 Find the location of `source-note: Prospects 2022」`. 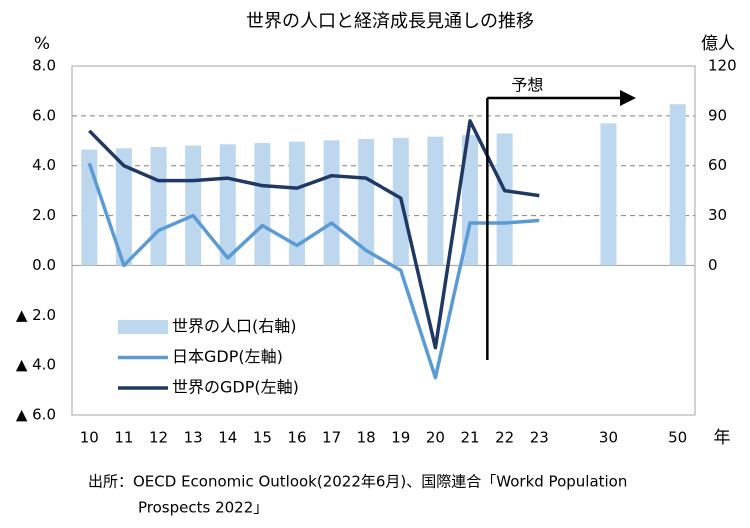

source-note: Prospects 2022」 is located at coordinates (203, 508).